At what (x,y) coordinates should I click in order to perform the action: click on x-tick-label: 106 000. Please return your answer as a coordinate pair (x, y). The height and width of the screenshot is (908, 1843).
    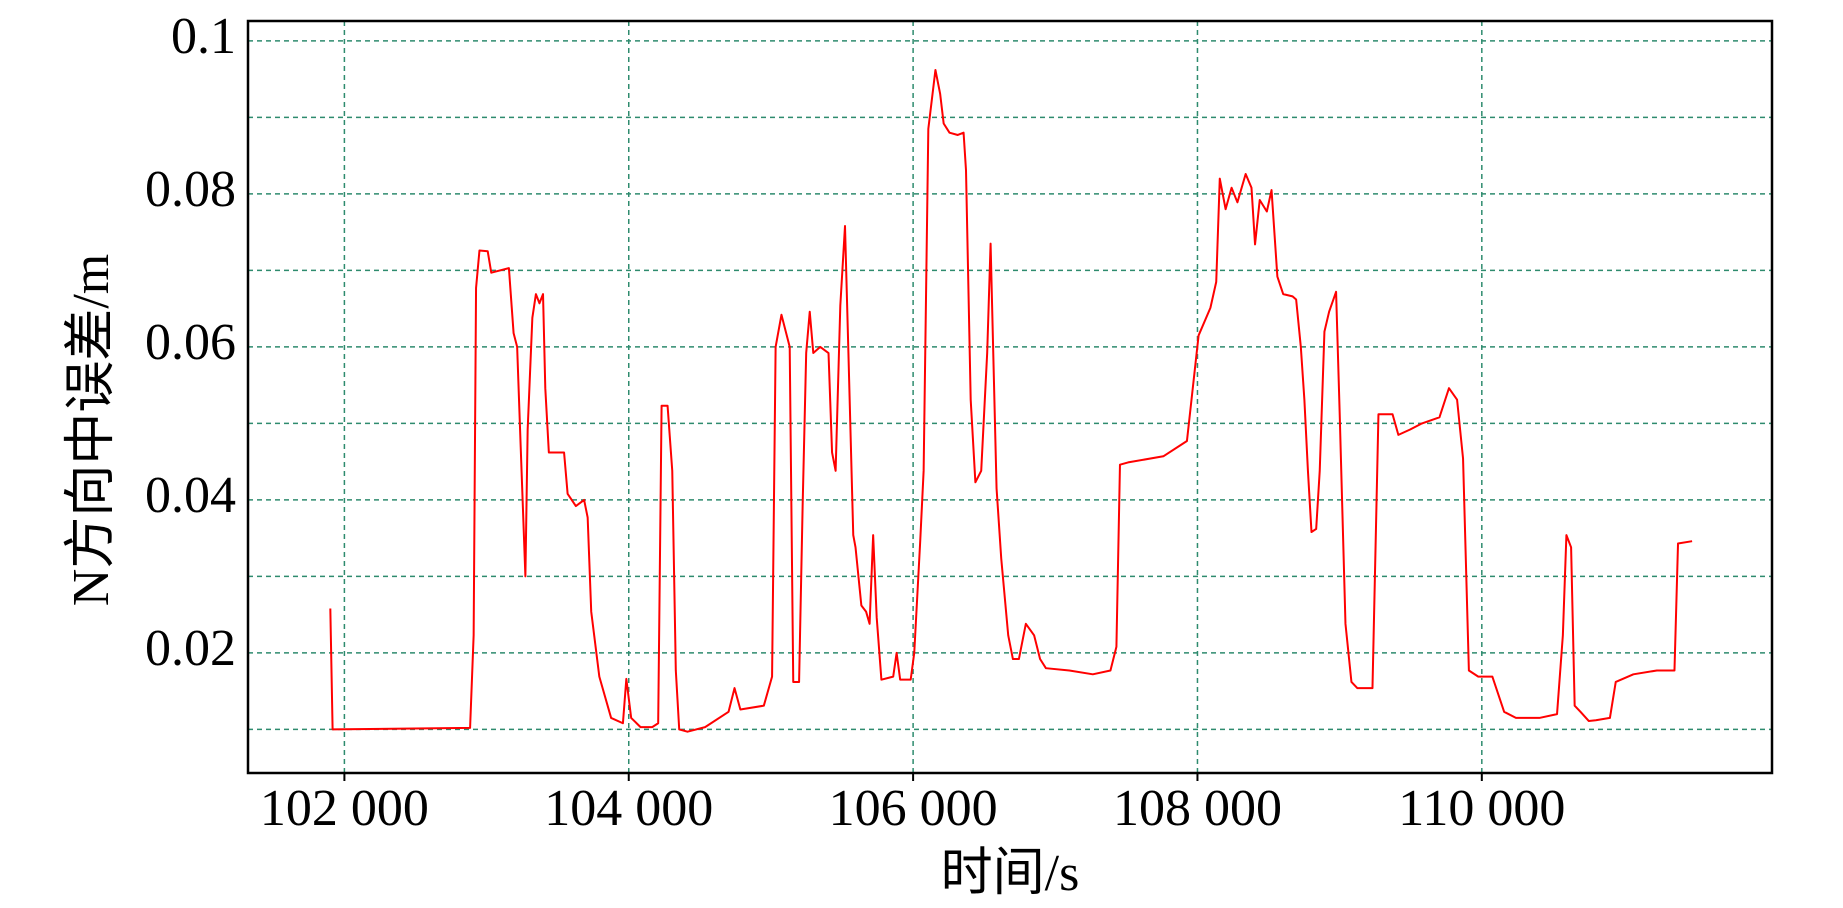
    Looking at the image, I should click on (913, 808).